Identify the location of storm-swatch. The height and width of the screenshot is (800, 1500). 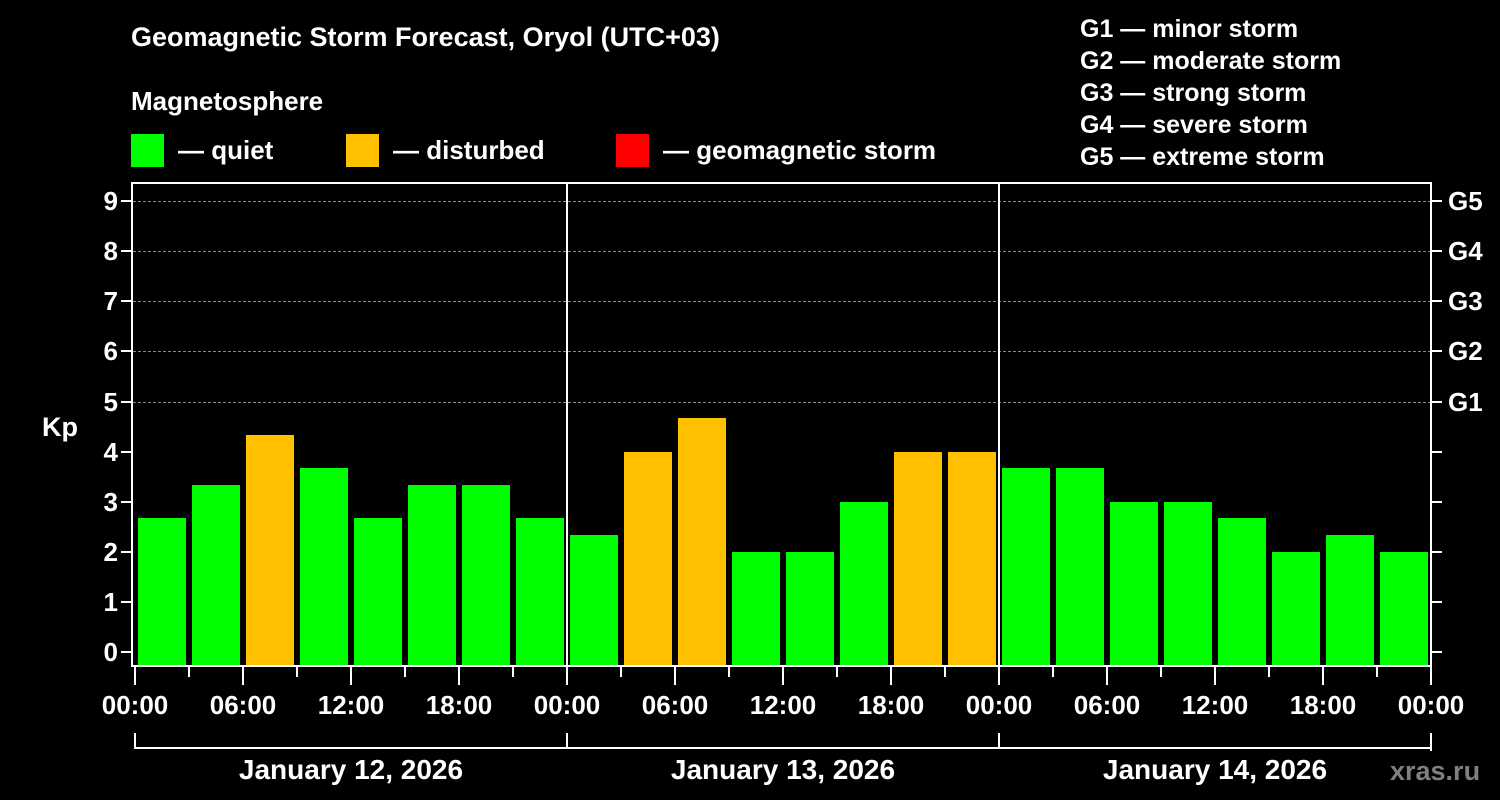
(632, 150).